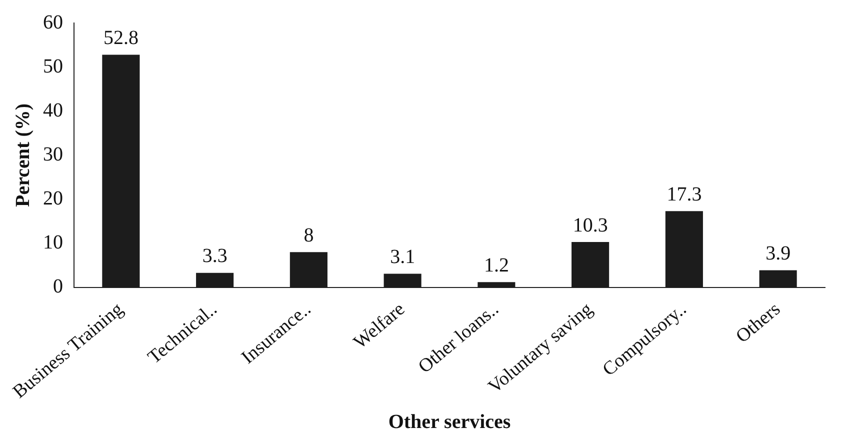  Describe the element at coordinates (449, 422) in the screenshot. I see `x-axis-title: Other services` at that location.